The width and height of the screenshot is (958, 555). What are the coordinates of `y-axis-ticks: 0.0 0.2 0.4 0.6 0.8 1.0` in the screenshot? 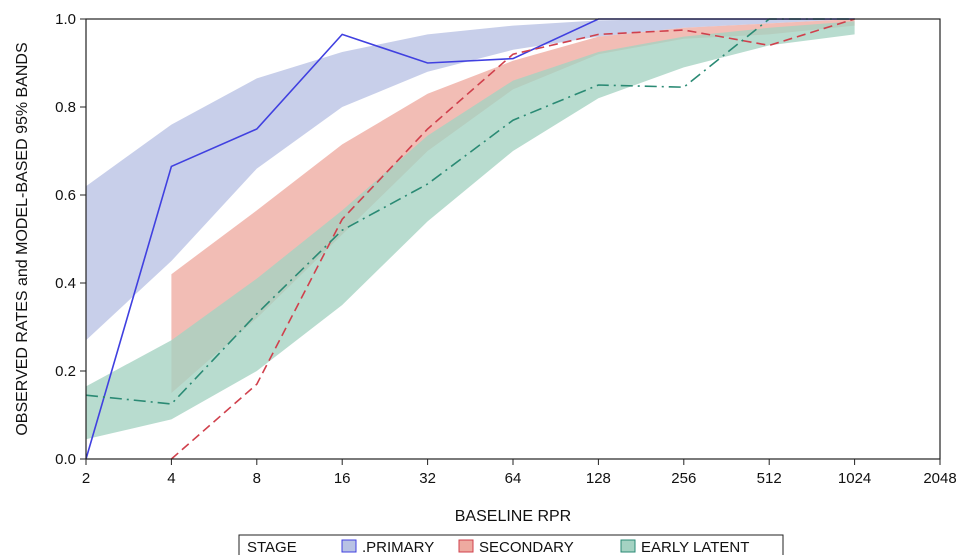 It's located at (70, 239).